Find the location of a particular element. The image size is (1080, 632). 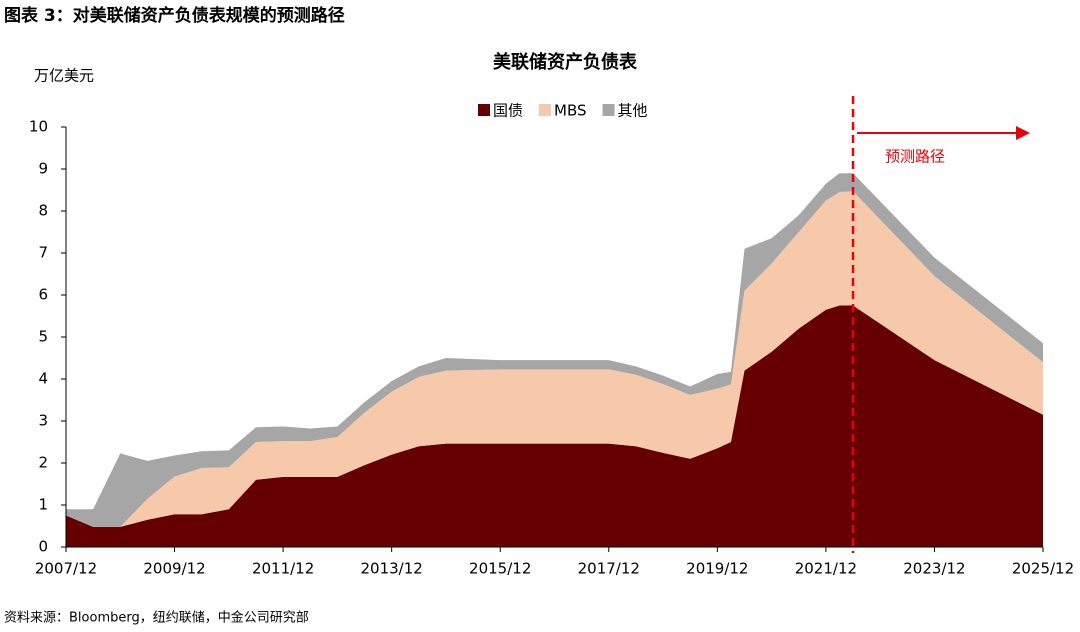

y-tick-label: 10 is located at coordinates (38, 127).